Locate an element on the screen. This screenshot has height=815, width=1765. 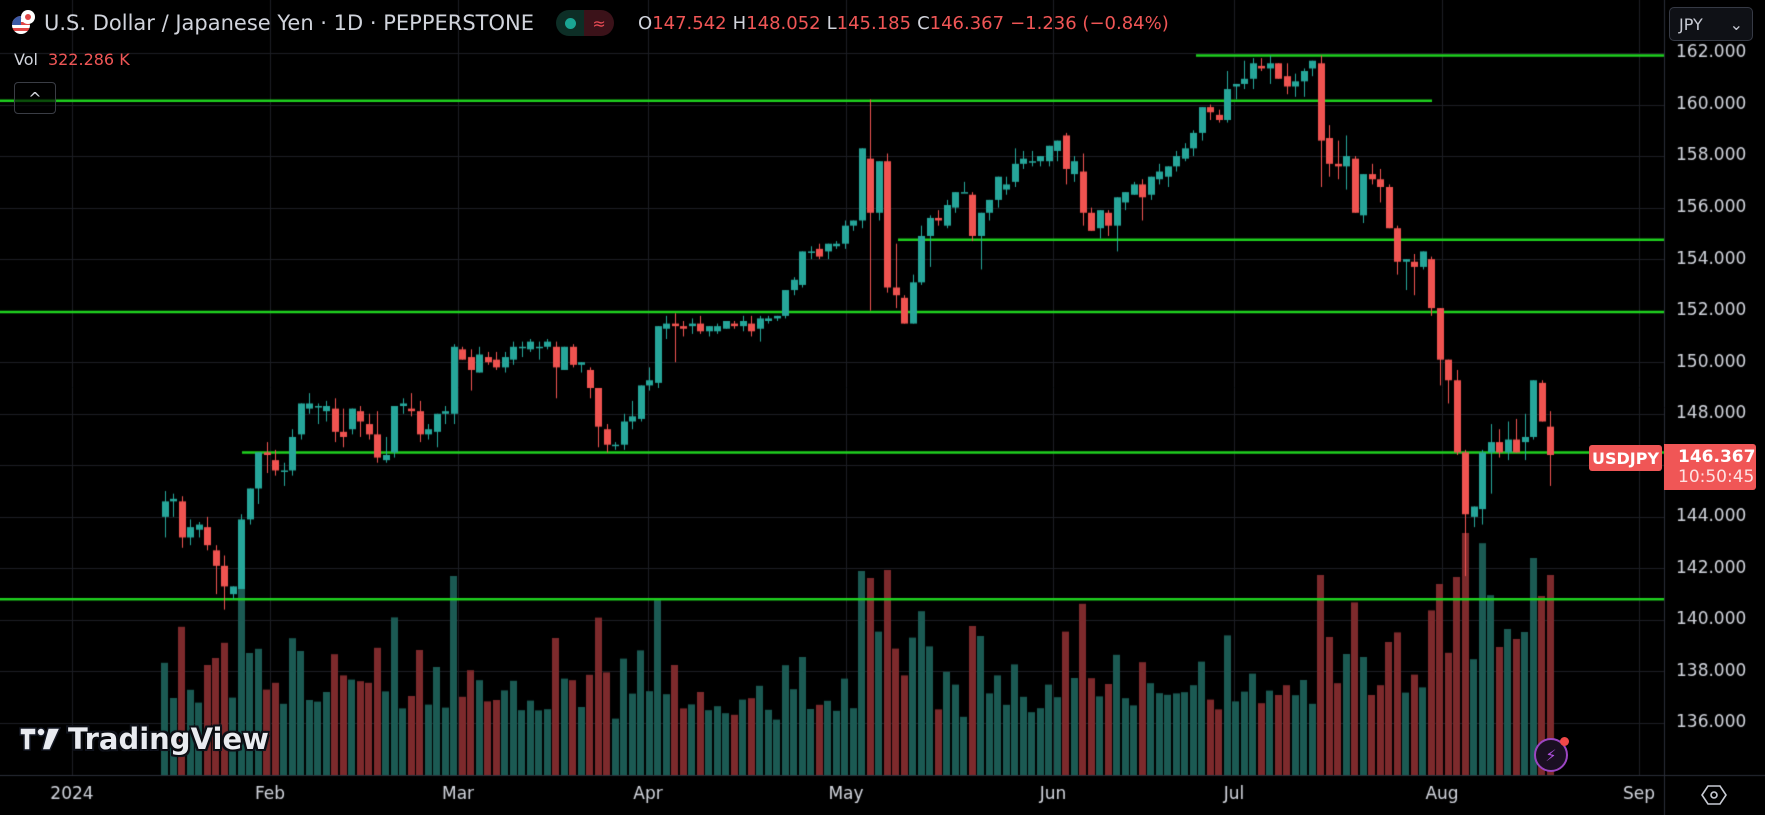
tradingview-logo: TradingView is located at coordinates (143, 739).